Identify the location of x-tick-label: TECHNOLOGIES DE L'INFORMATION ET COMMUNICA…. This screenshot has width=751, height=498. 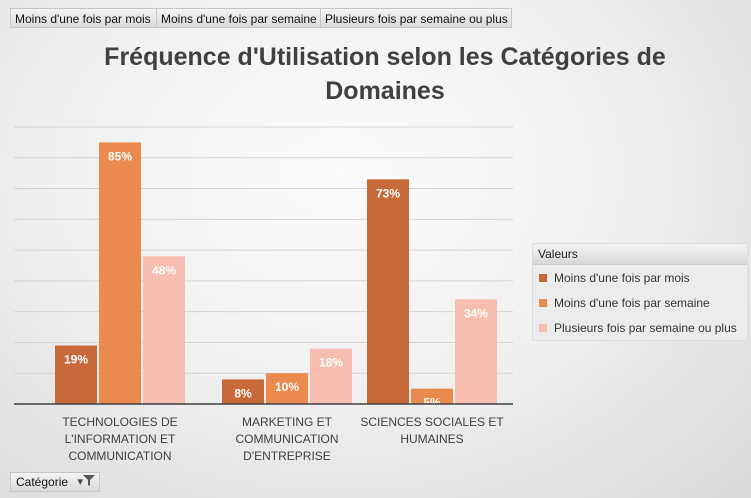
(119, 439).